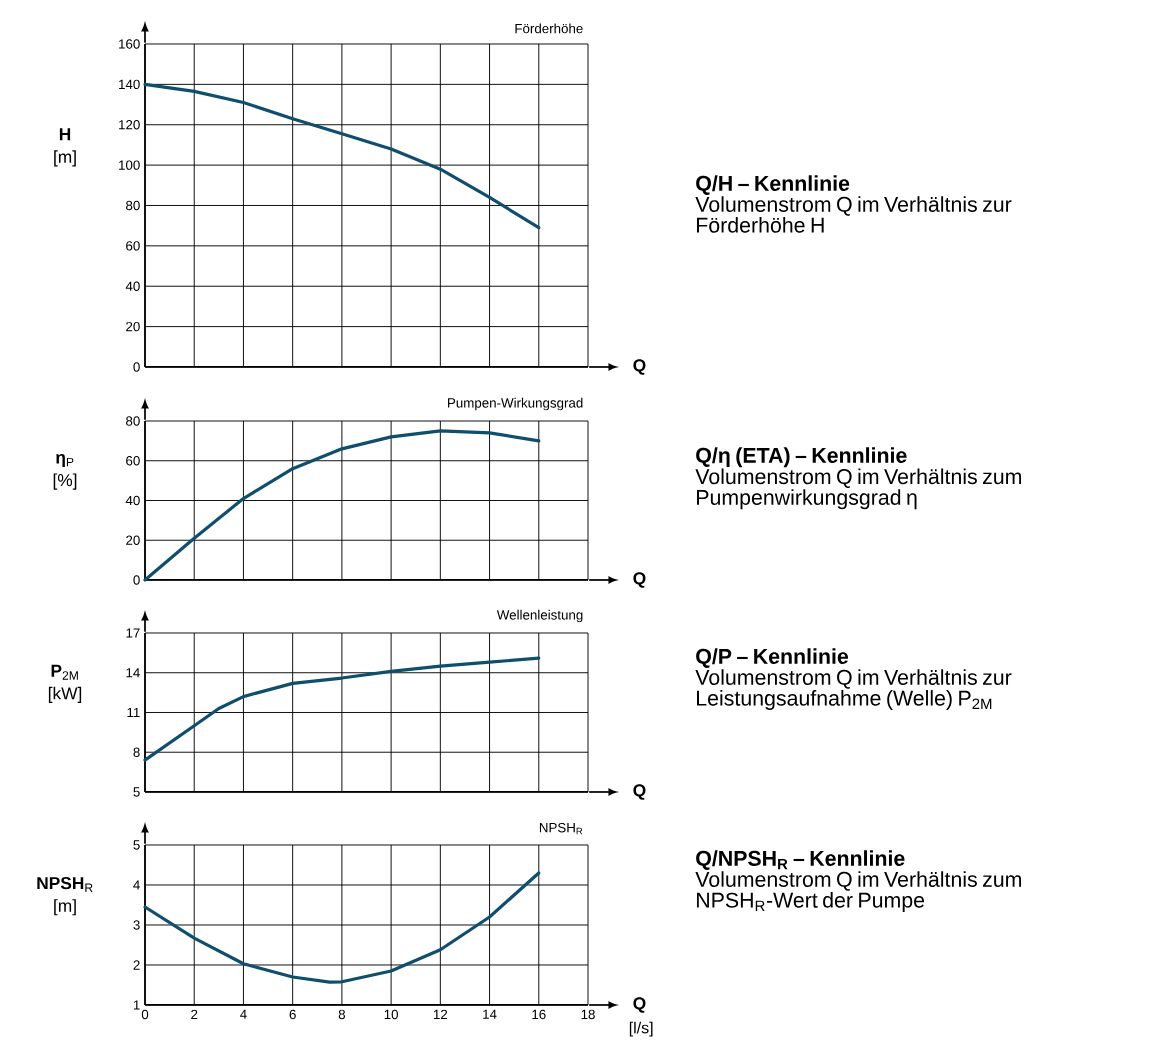  What do you see at coordinates (800, 860) in the screenshot?
I see `text: Q/NPSH$_{R}$ – Kennlinie` at bounding box center [800, 860].